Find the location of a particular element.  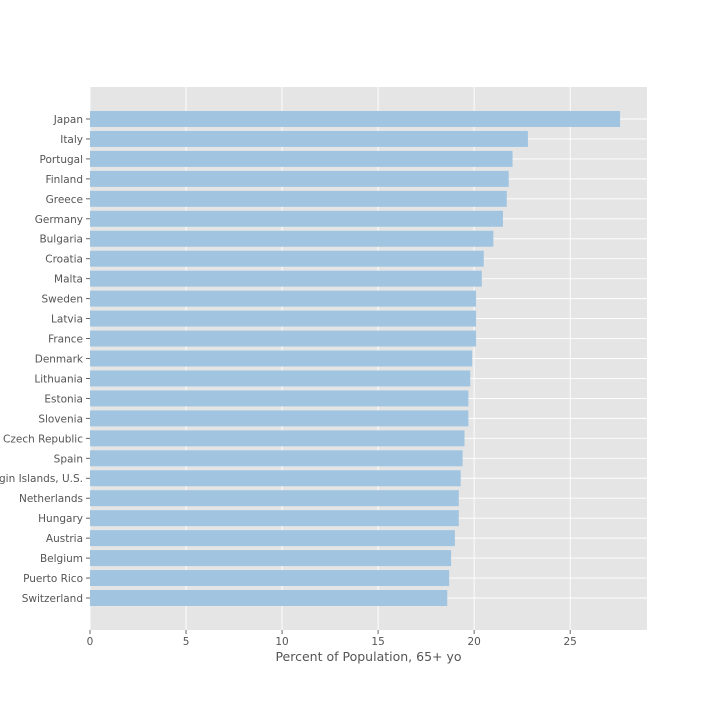

x-axis-label: Percent of Population, 65+ yo is located at coordinates (368, 656).